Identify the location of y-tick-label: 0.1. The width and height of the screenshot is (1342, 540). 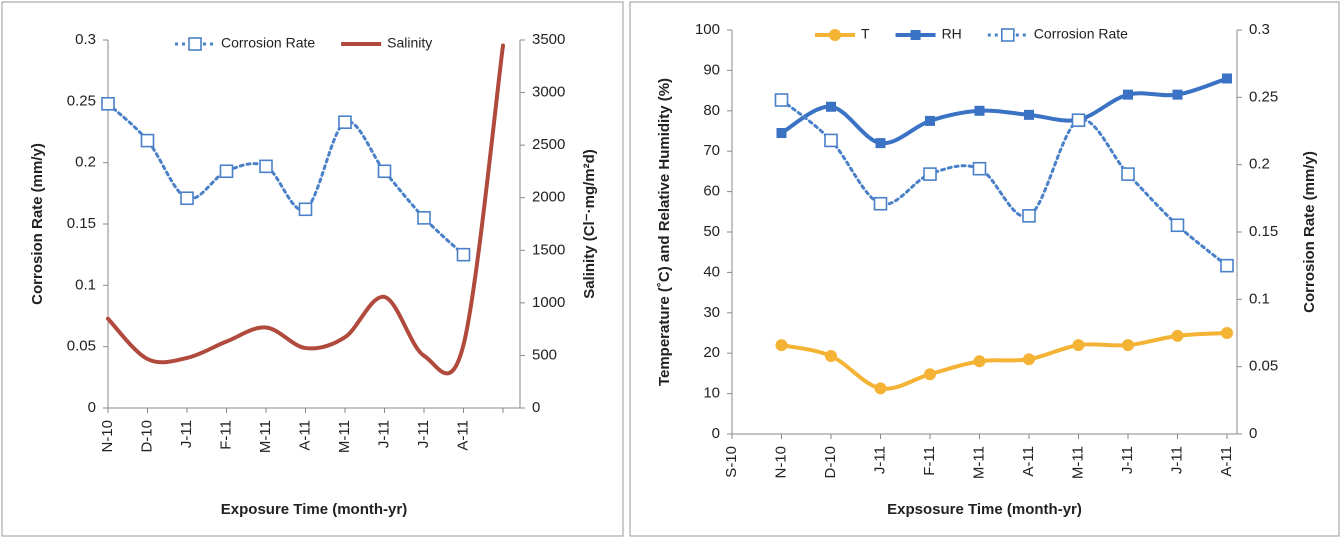
(85, 284).